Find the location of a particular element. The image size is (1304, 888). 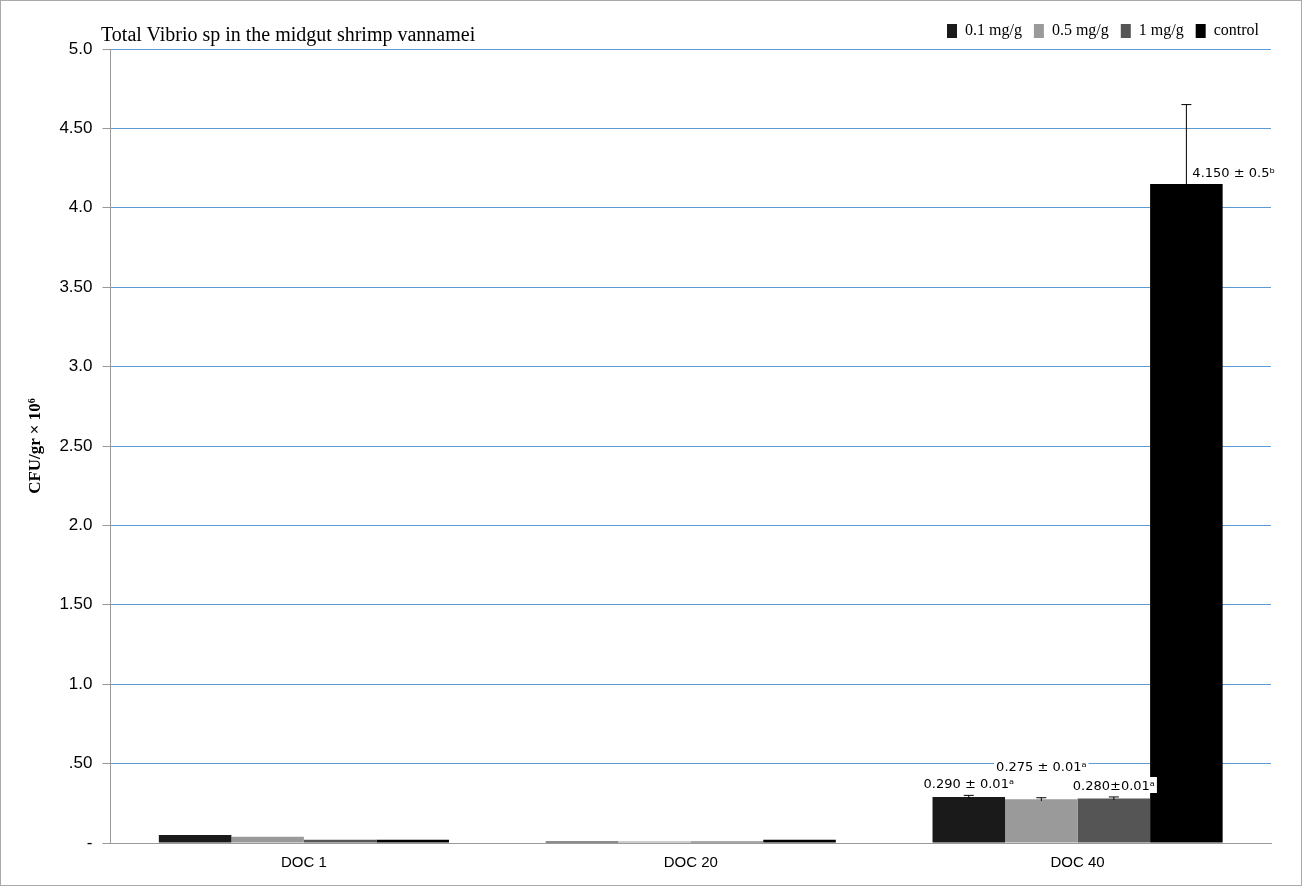

x-tick-label: DOC 1 is located at coordinates (303, 862).